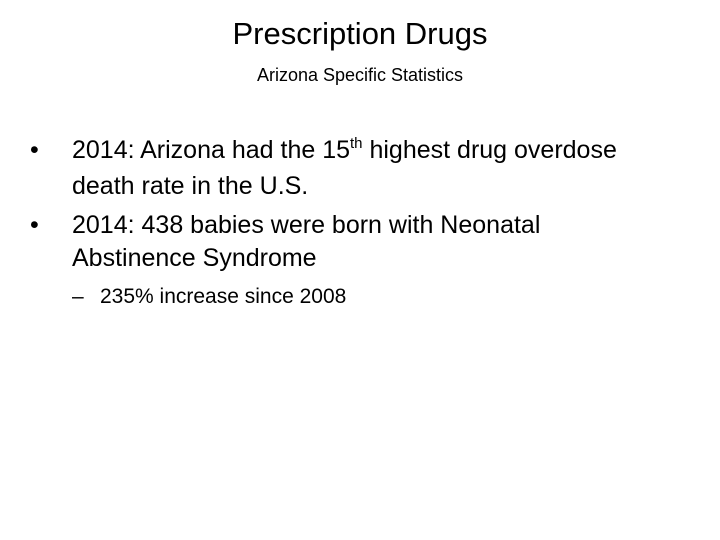 The width and height of the screenshot is (720, 540). I want to click on slide-title: Prescription Drugs, so click(360, 33).